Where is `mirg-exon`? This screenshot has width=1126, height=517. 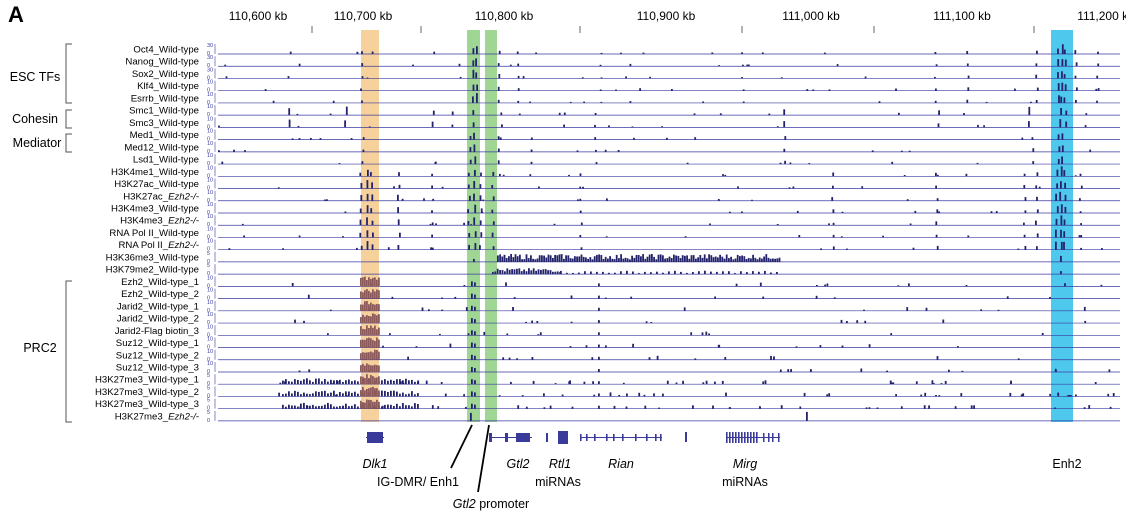
mirg-exon is located at coordinates (733, 437).